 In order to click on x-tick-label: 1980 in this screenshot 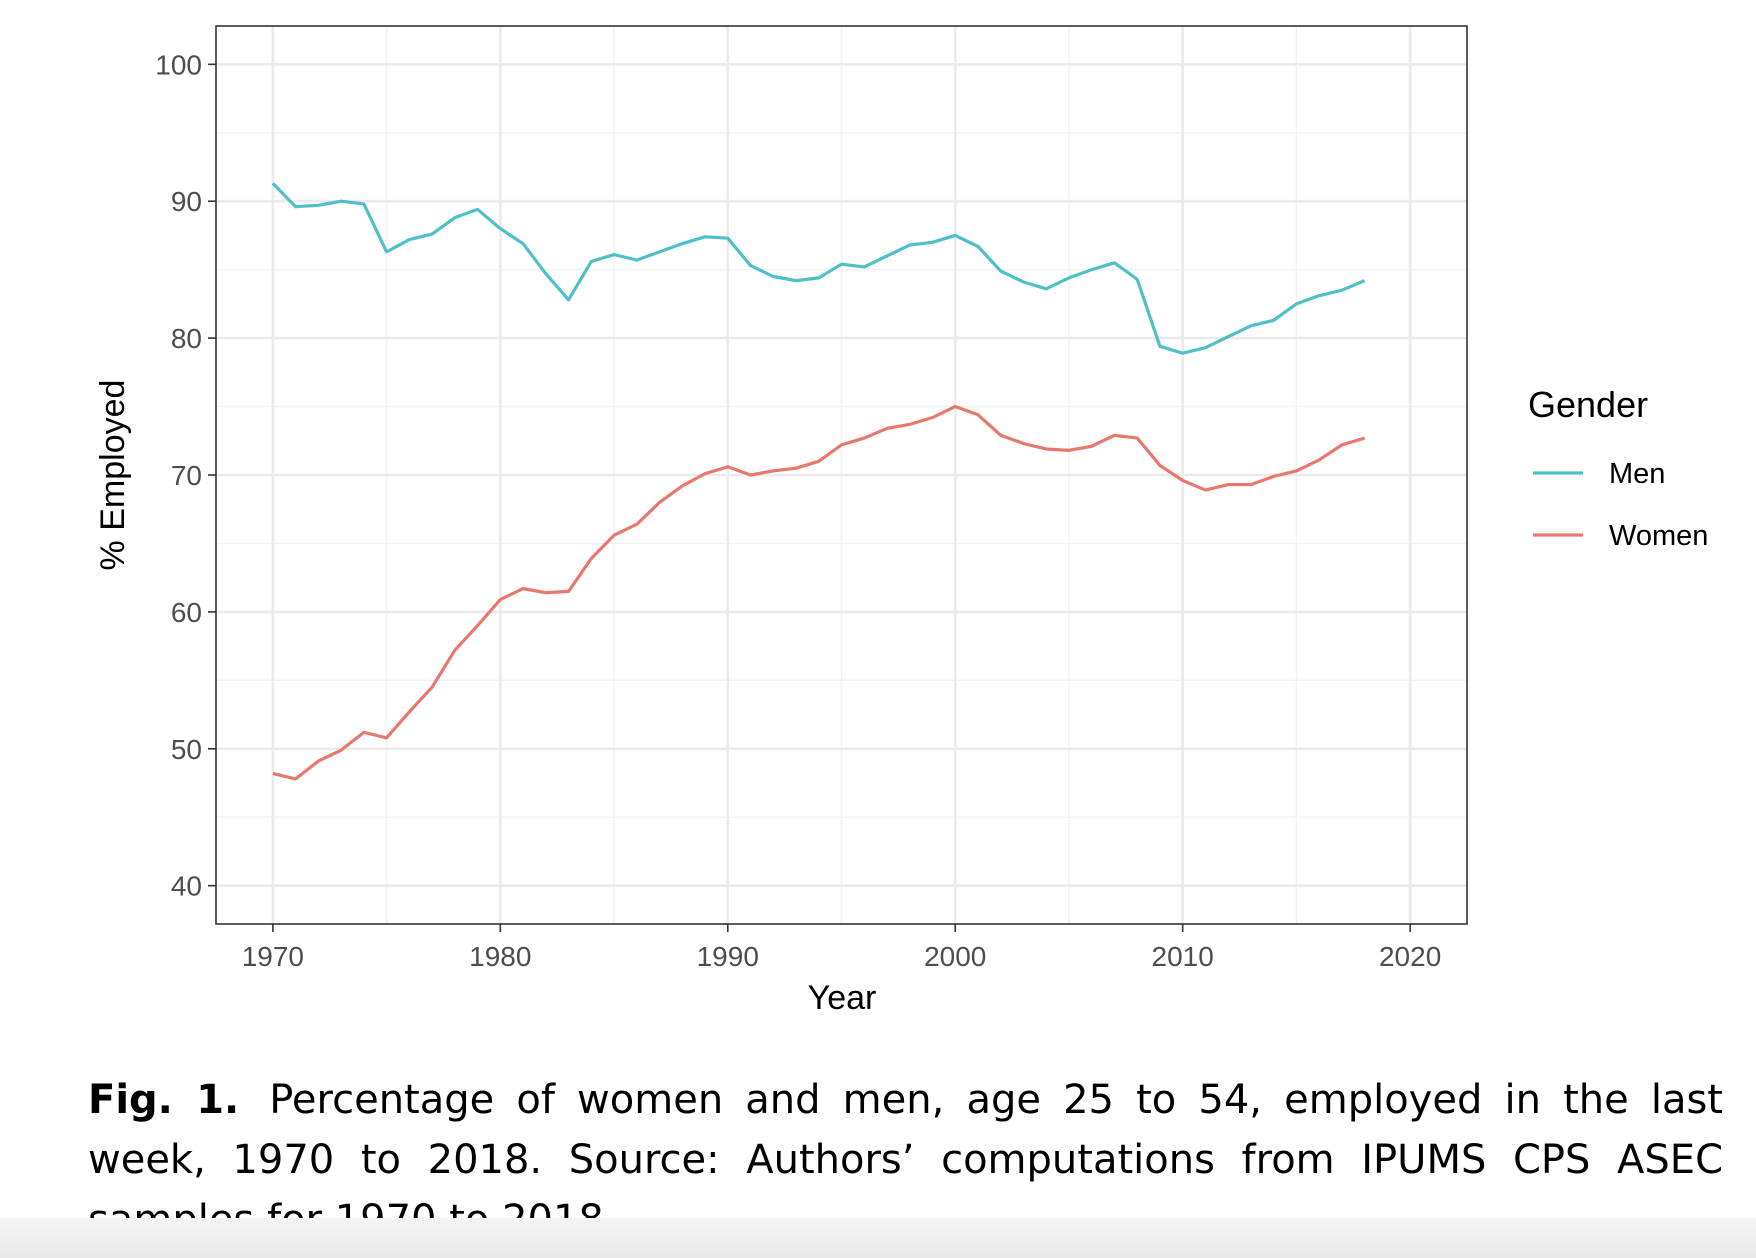, I will do `click(500, 956)`.